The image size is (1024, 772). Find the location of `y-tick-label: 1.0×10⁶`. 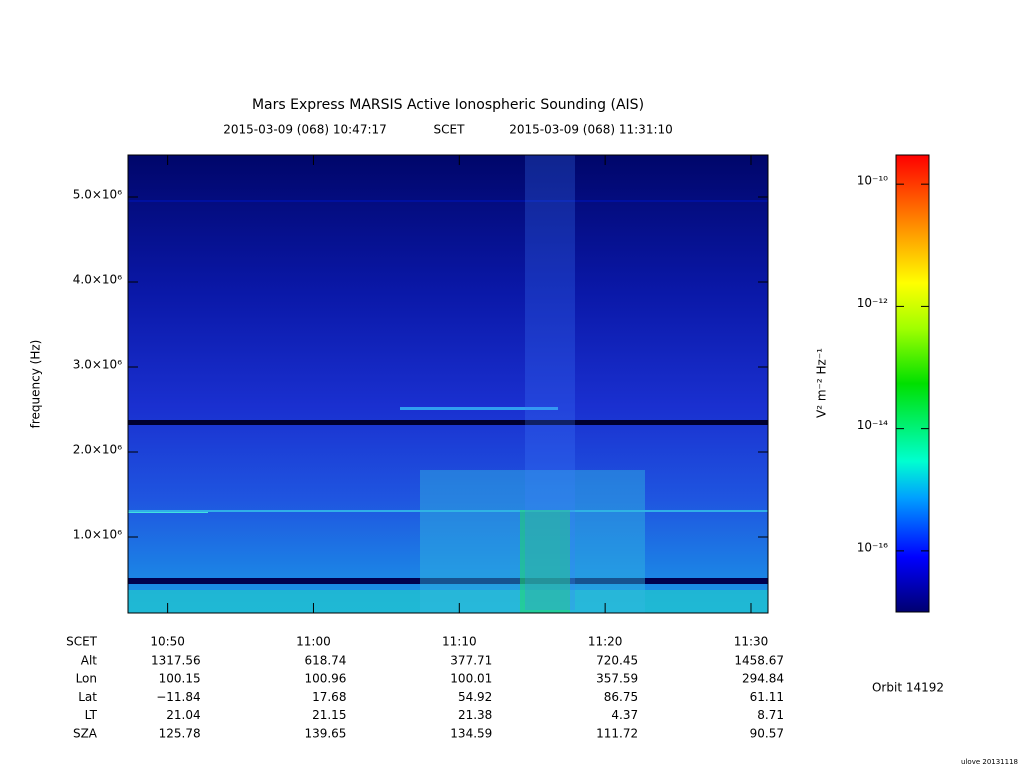

y-tick-label: 1.0×10⁶ is located at coordinates (97, 535).